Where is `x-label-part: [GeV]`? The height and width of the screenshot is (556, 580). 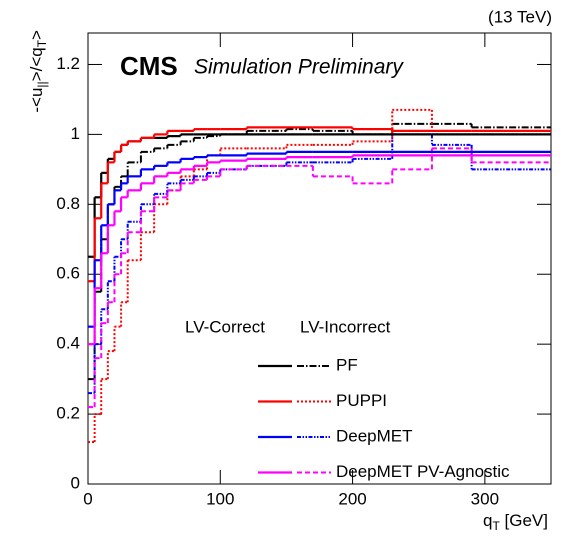 x-label-part: [GeV] is located at coordinates (524, 520).